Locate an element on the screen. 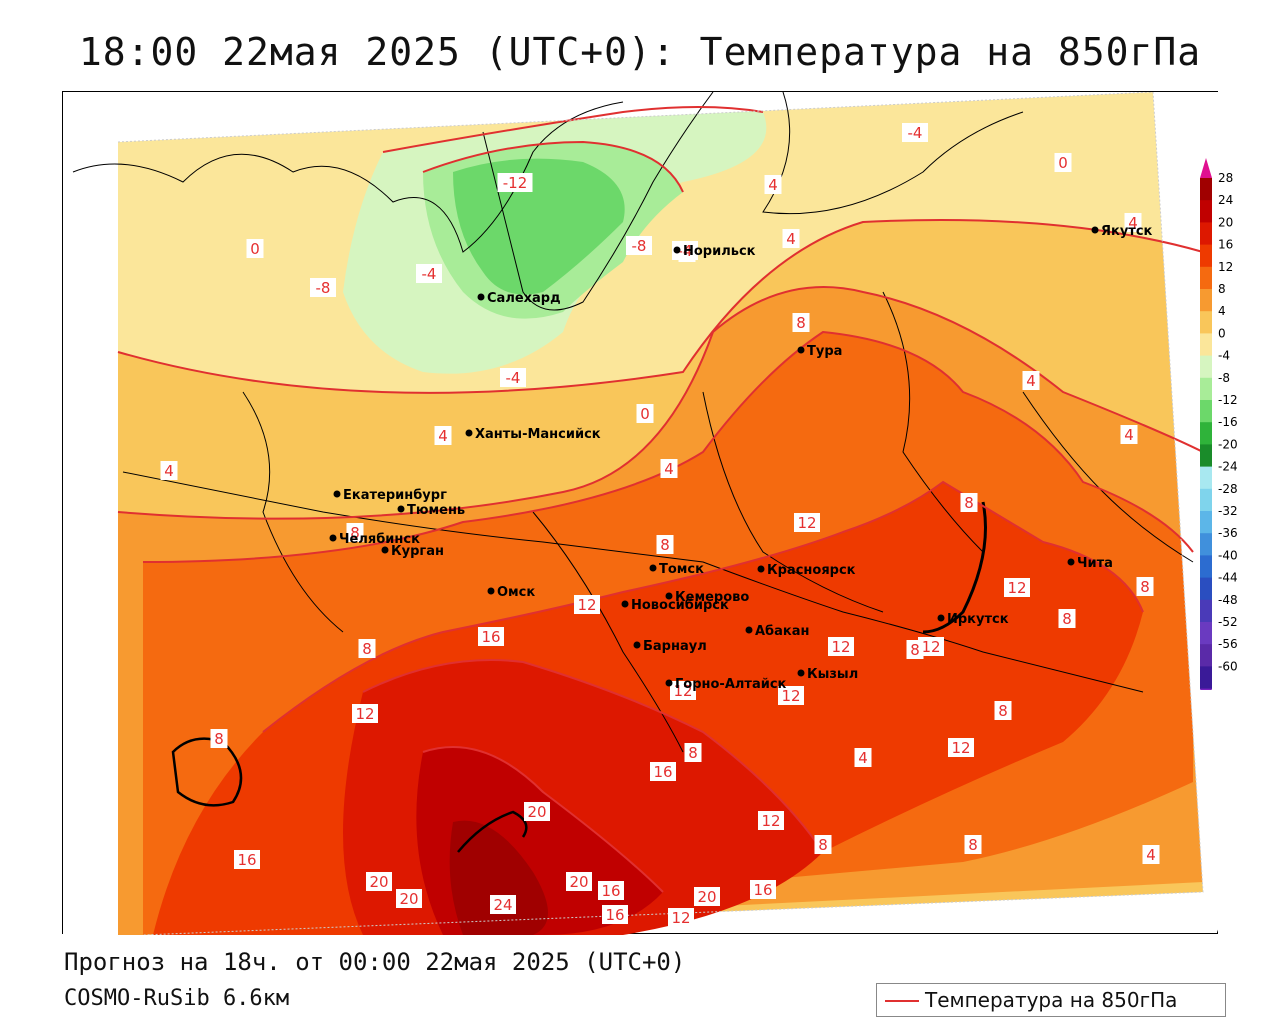 The width and height of the screenshot is (1280, 1024). city-dot-Иркутск is located at coordinates (941, 618).